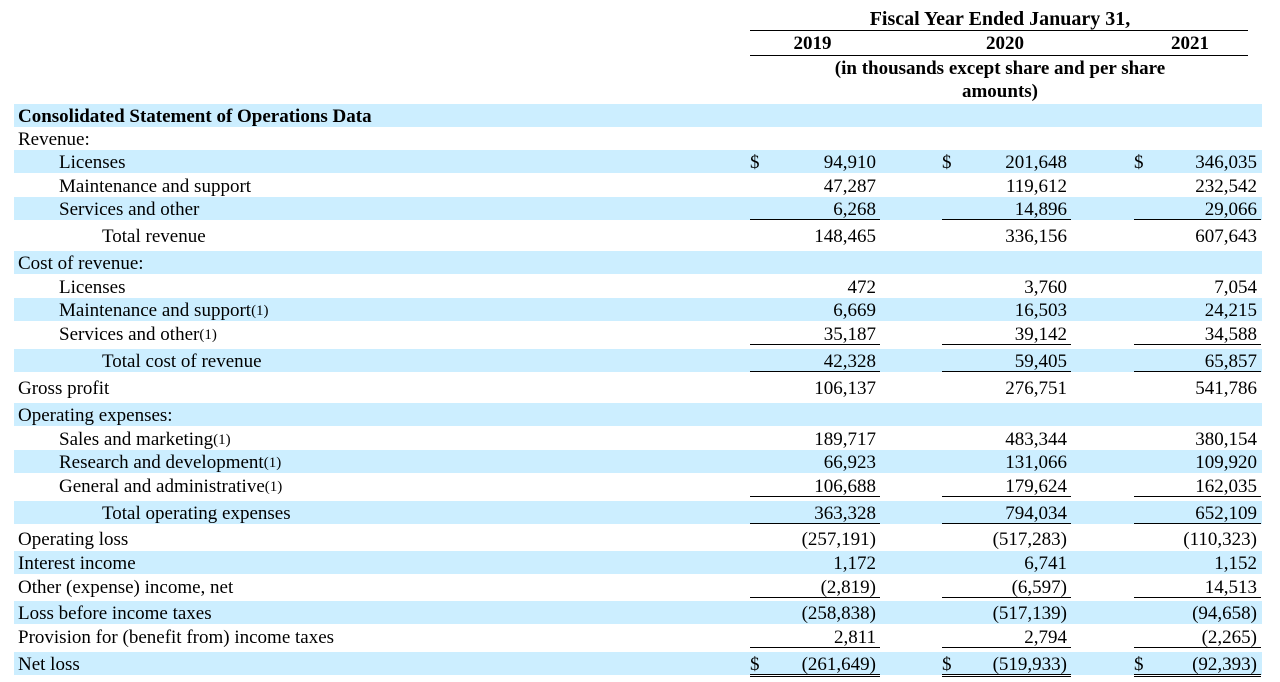 The image size is (1280, 682). I want to click on row-label: Total revenue, so click(154, 236).